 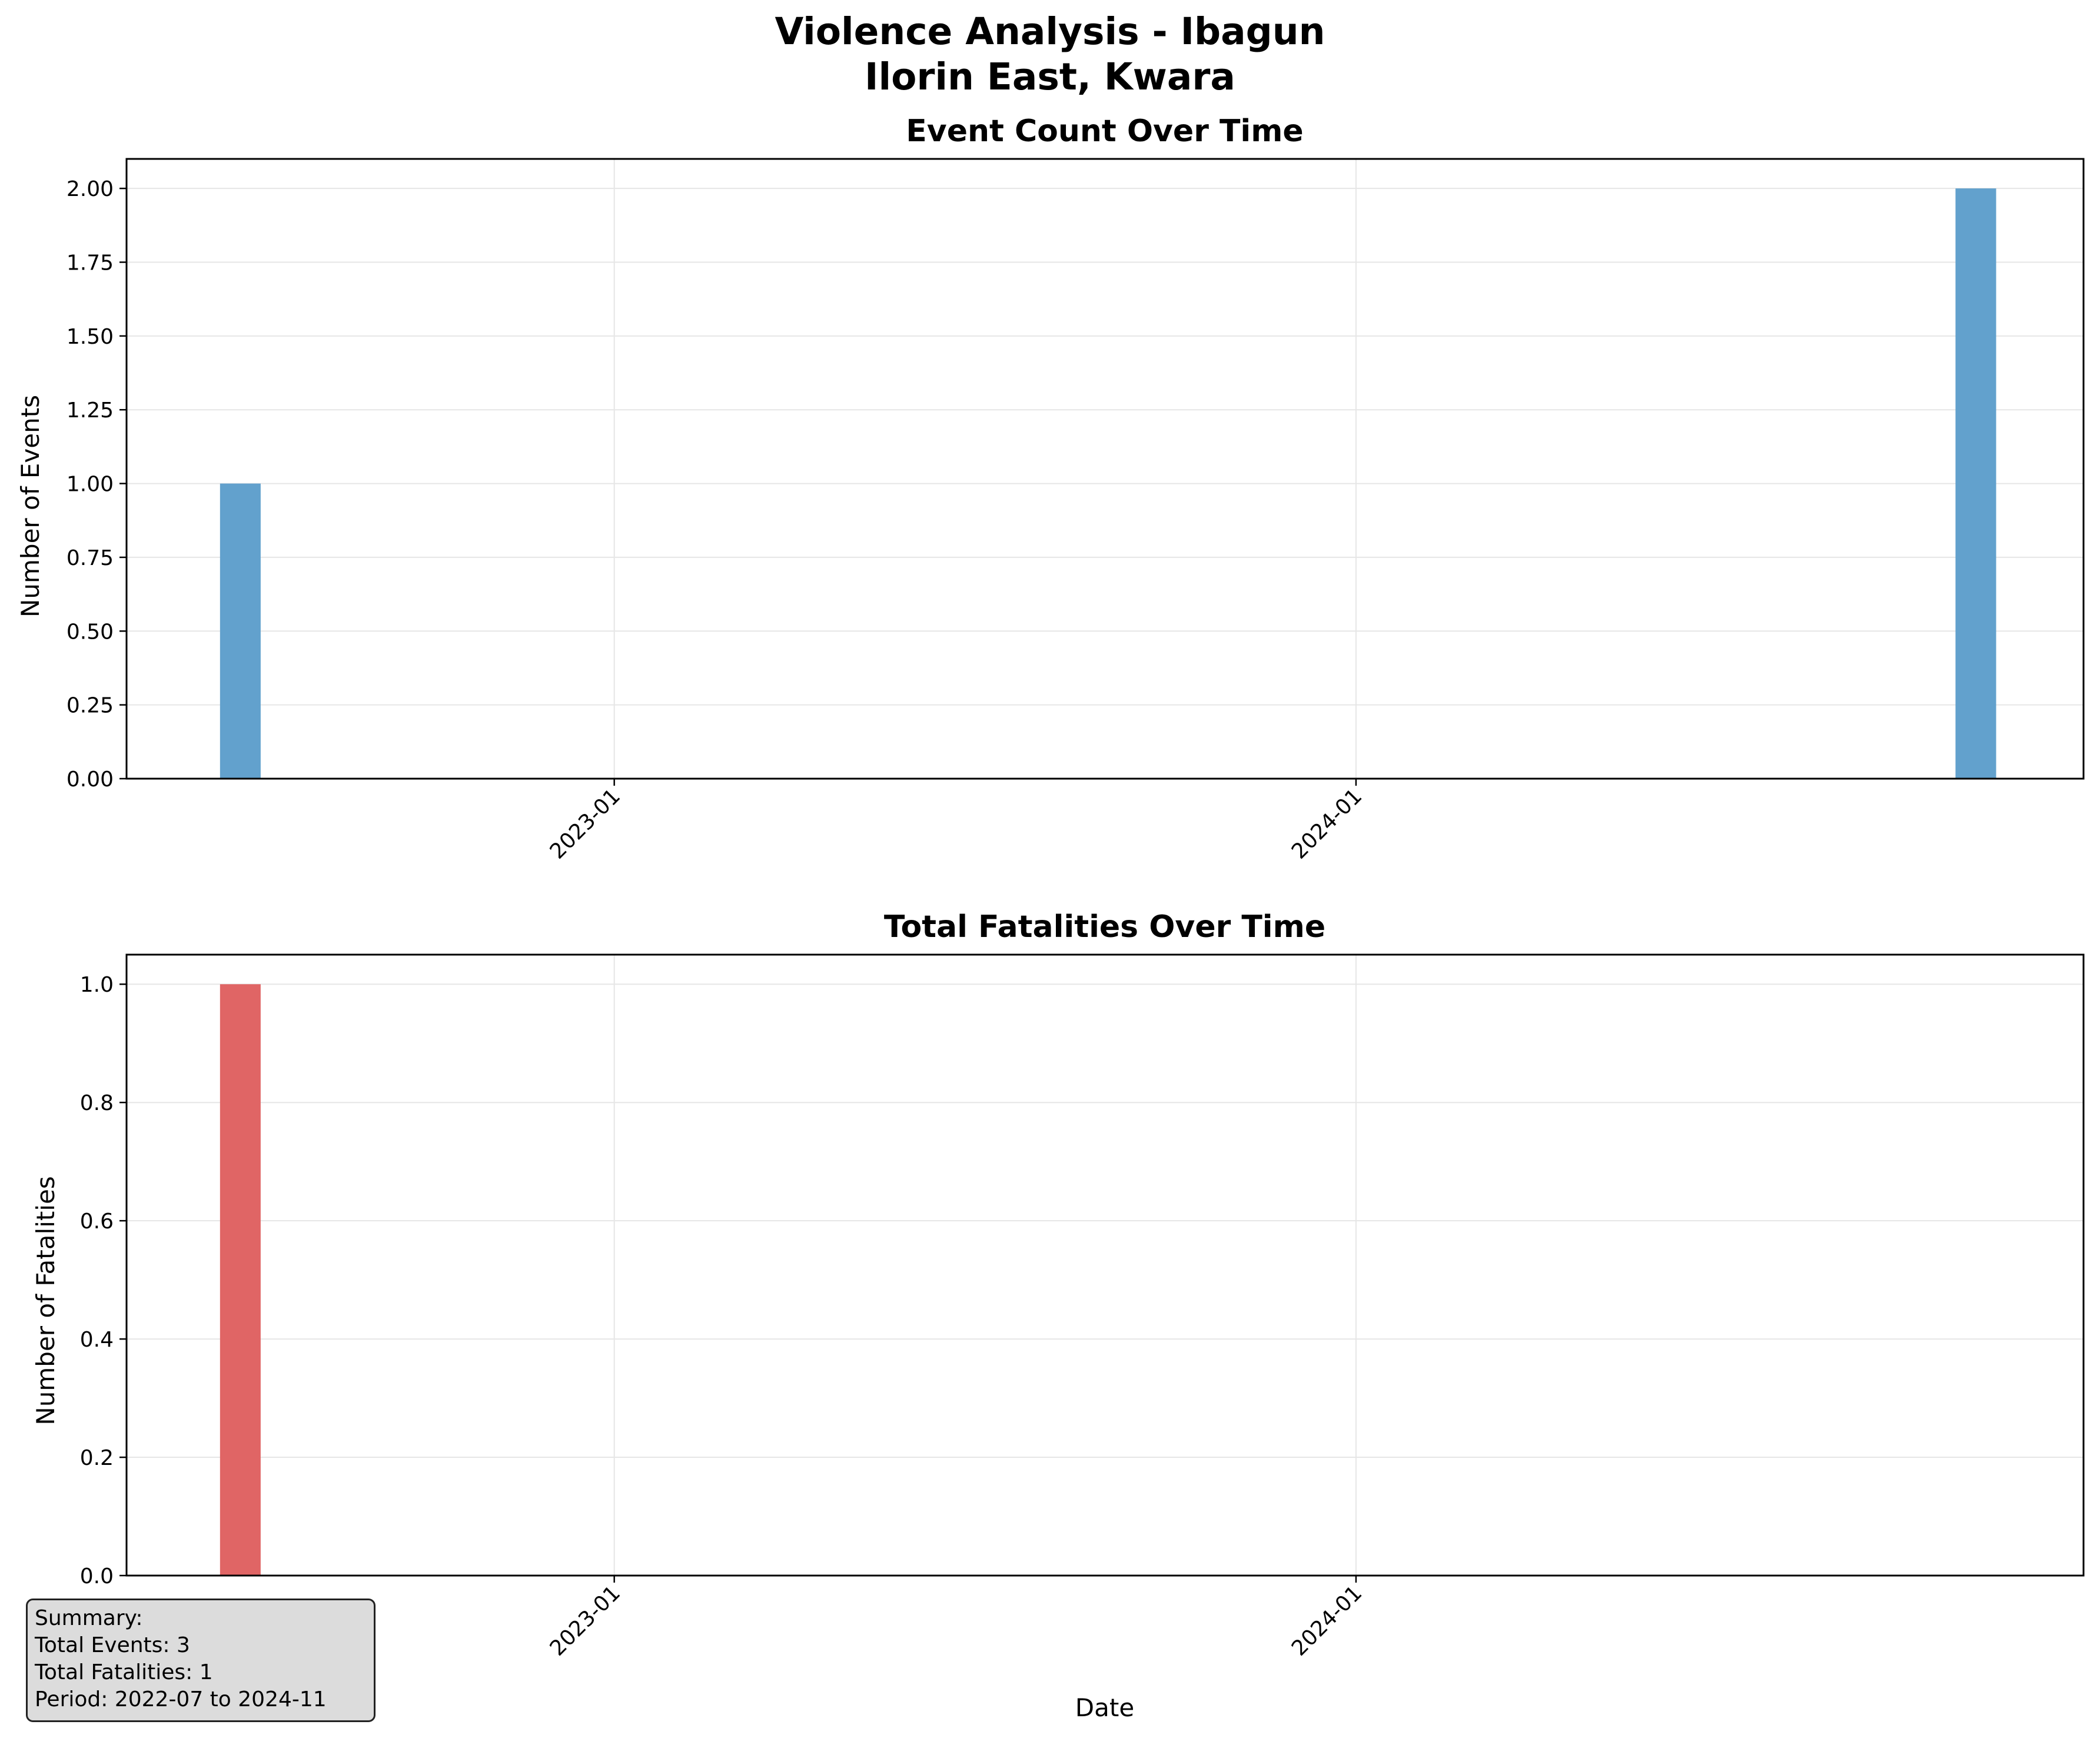 What do you see at coordinates (90, 779) in the screenshot?
I see `y-tick-label: 0.00` at bounding box center [90, 779].